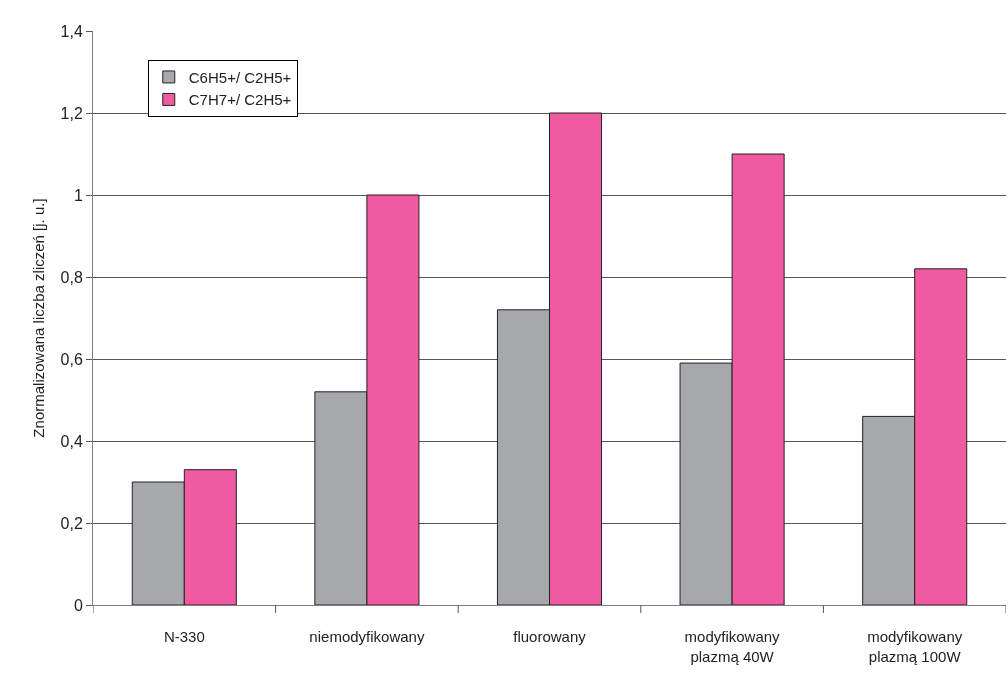 The height and width of the screenshot is (675, 1008). Describe the element at coordinates (71, 359) in the screenshot. I see `y-tick-label: 0,6` at that location.